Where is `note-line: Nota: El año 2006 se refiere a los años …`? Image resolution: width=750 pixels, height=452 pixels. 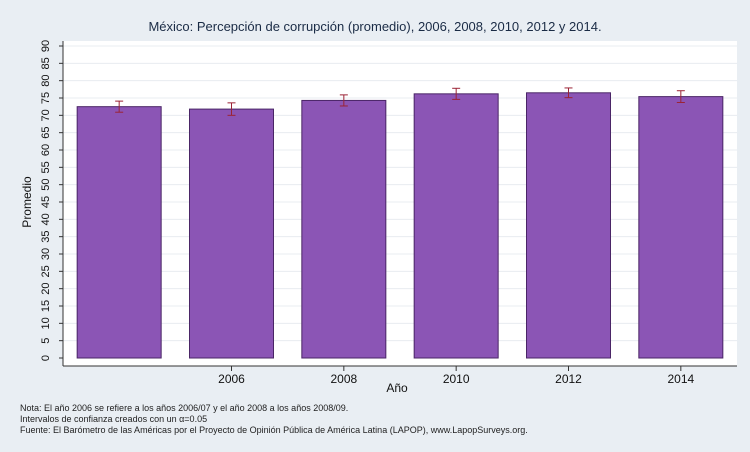 note-line: Nota: El año 2006 se refiere a los años … is located at coordinates (184, 408).